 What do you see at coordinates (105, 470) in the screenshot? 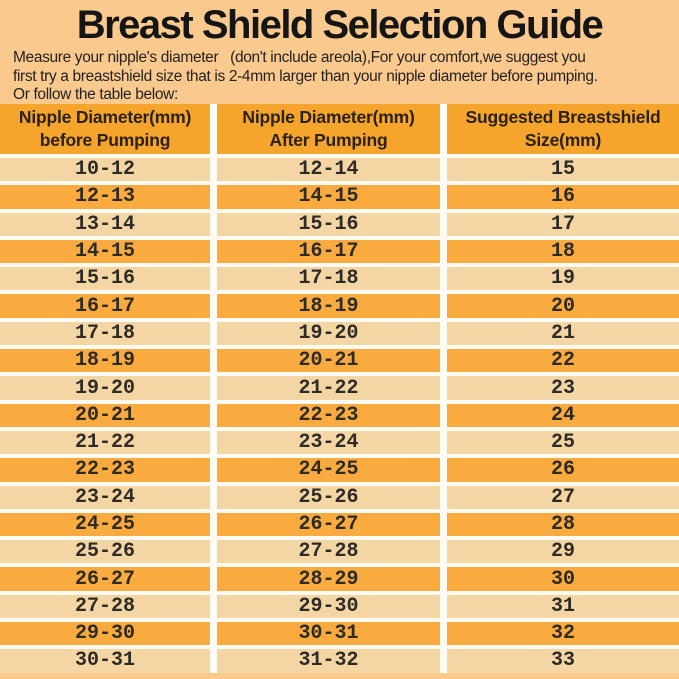
I see `table-cell-before-pumping: 22-23` at bounding box center [105, 470].